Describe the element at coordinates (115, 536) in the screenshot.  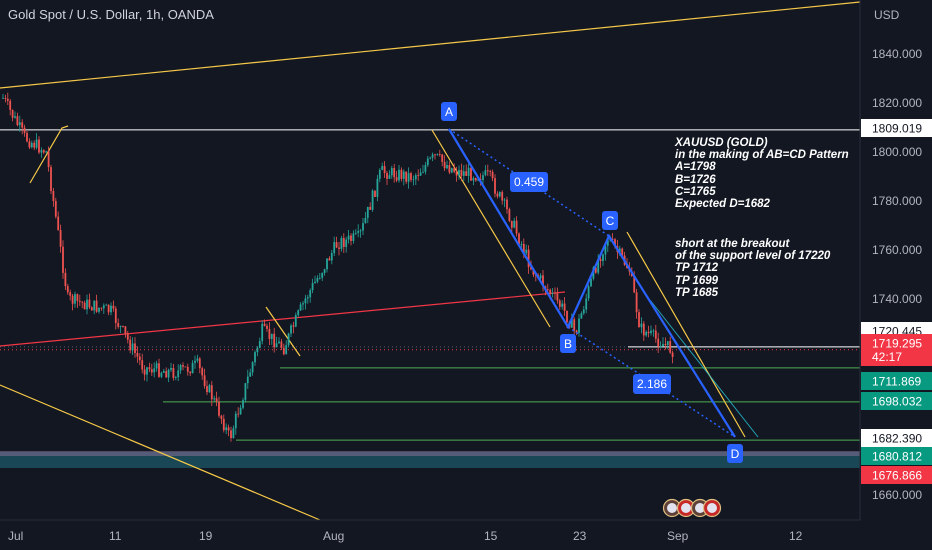
I see `time-tick-label: 11` at that location.